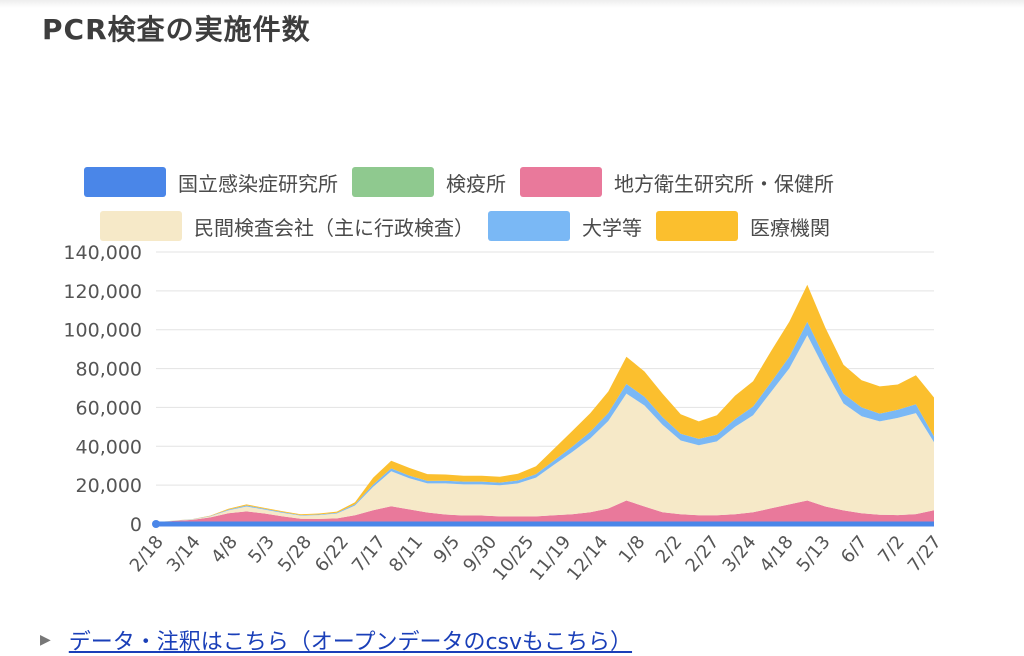 This screenshot has height=656, width=1024. Describe the element at coordinates (777, 554) in the screenshot. I see `x-tick-label: 4/18` at that location.